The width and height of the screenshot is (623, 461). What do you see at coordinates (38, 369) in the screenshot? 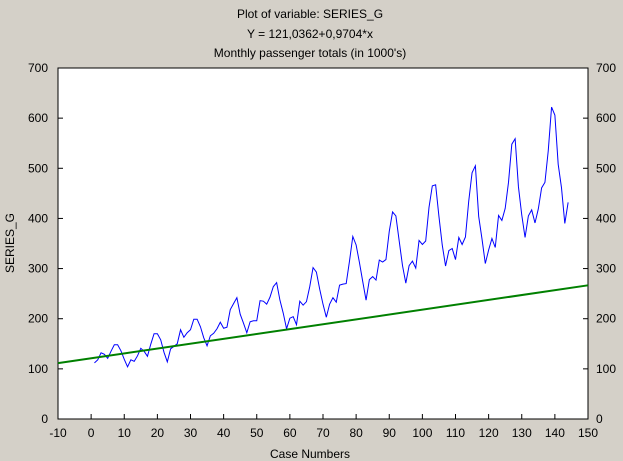
I see `y-tick-label-left: 100` at bounding box center [38, 369].